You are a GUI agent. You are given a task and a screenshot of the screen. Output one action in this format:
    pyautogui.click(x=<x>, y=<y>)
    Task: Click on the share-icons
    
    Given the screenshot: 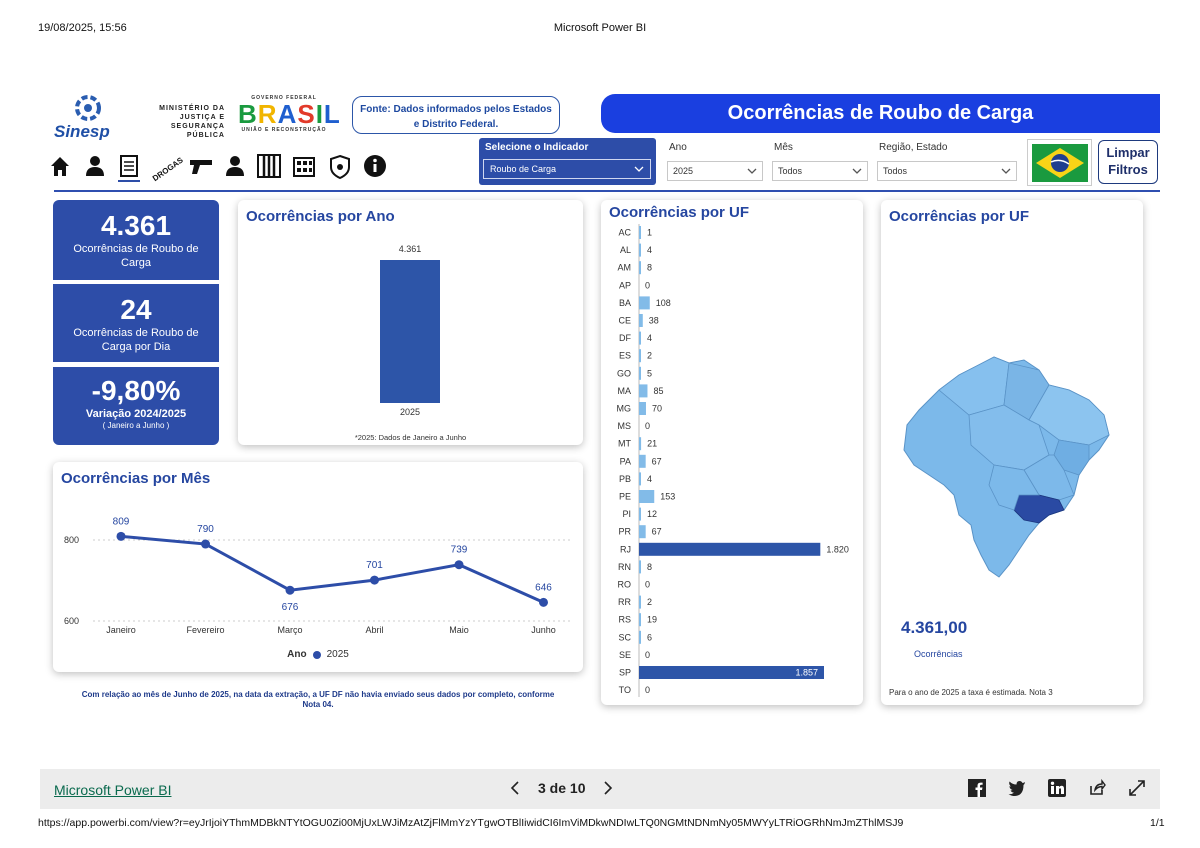 What is the action you would take?
    pyautogui.click(x=1057, y=788)
    